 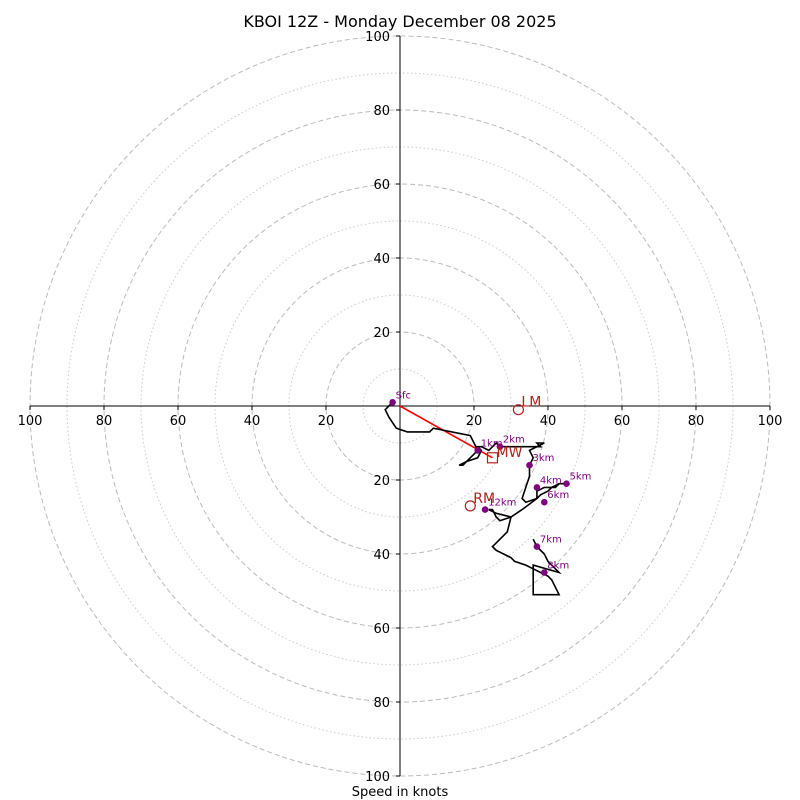 I want to click on wind-trace, so click(x=475, y=498).